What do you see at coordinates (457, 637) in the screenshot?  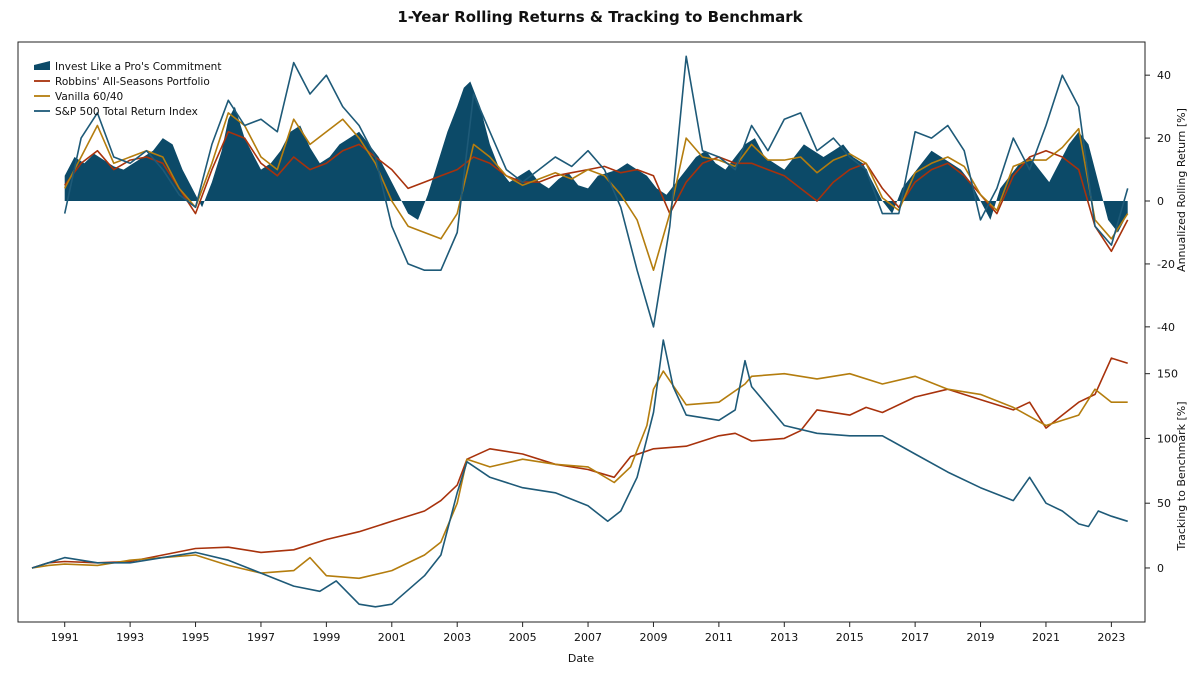 I see `x-tick-label-2003: 2003` at bounding box center [457, 637].